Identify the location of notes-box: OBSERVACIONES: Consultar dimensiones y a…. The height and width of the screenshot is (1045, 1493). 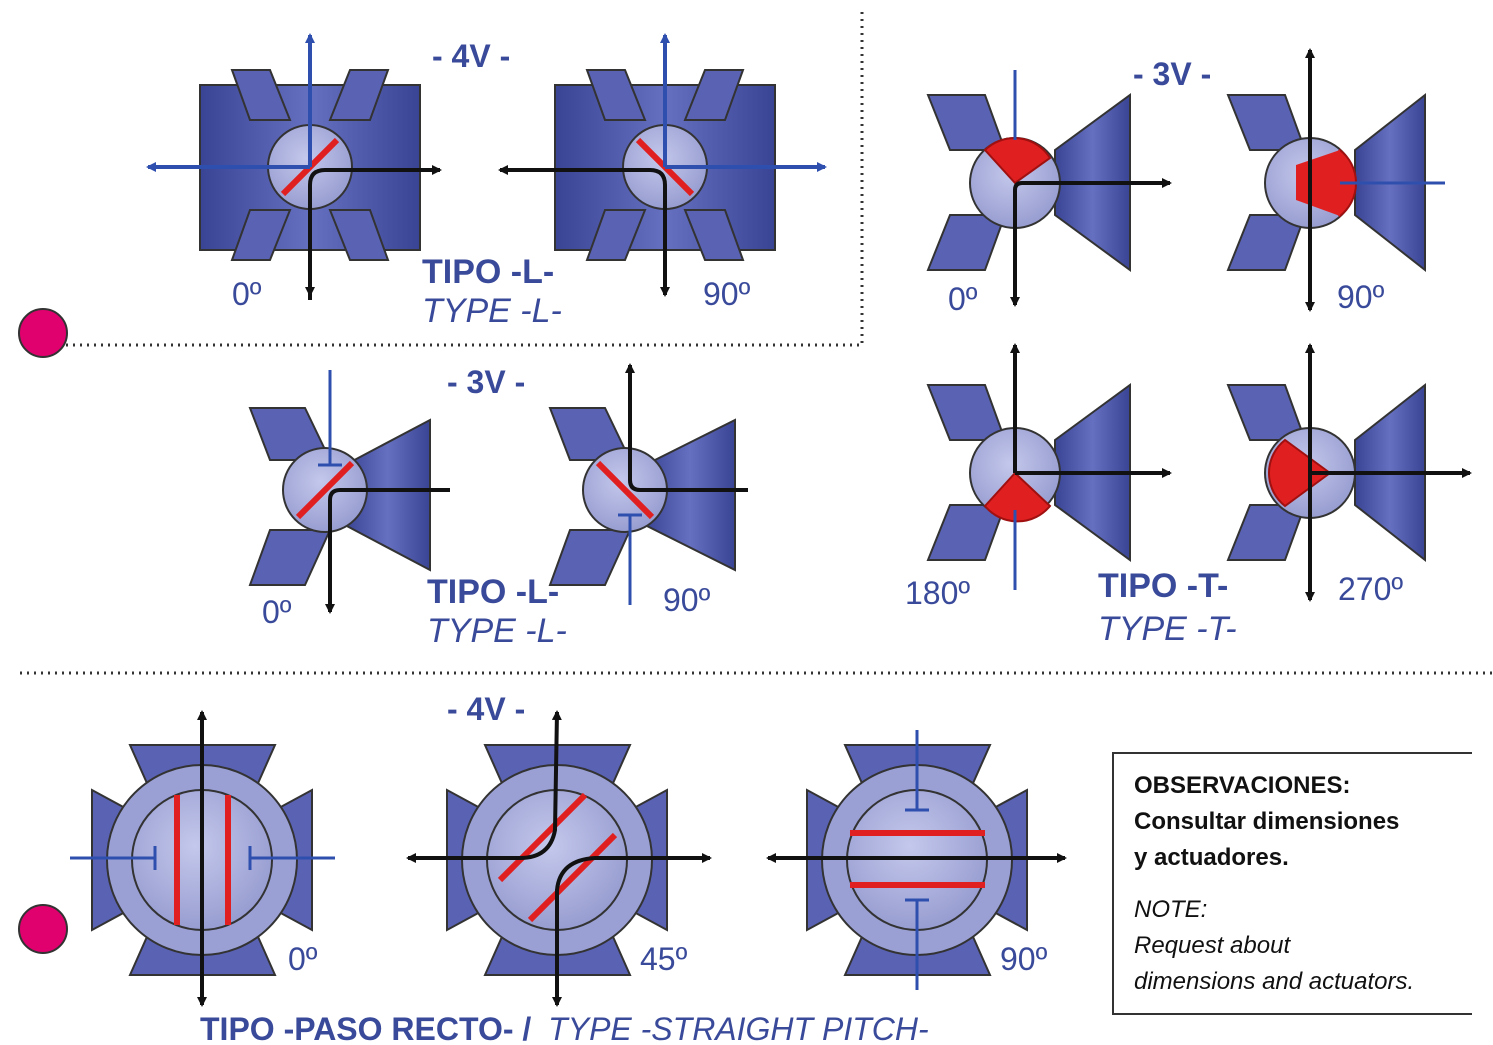
(1292, 883).